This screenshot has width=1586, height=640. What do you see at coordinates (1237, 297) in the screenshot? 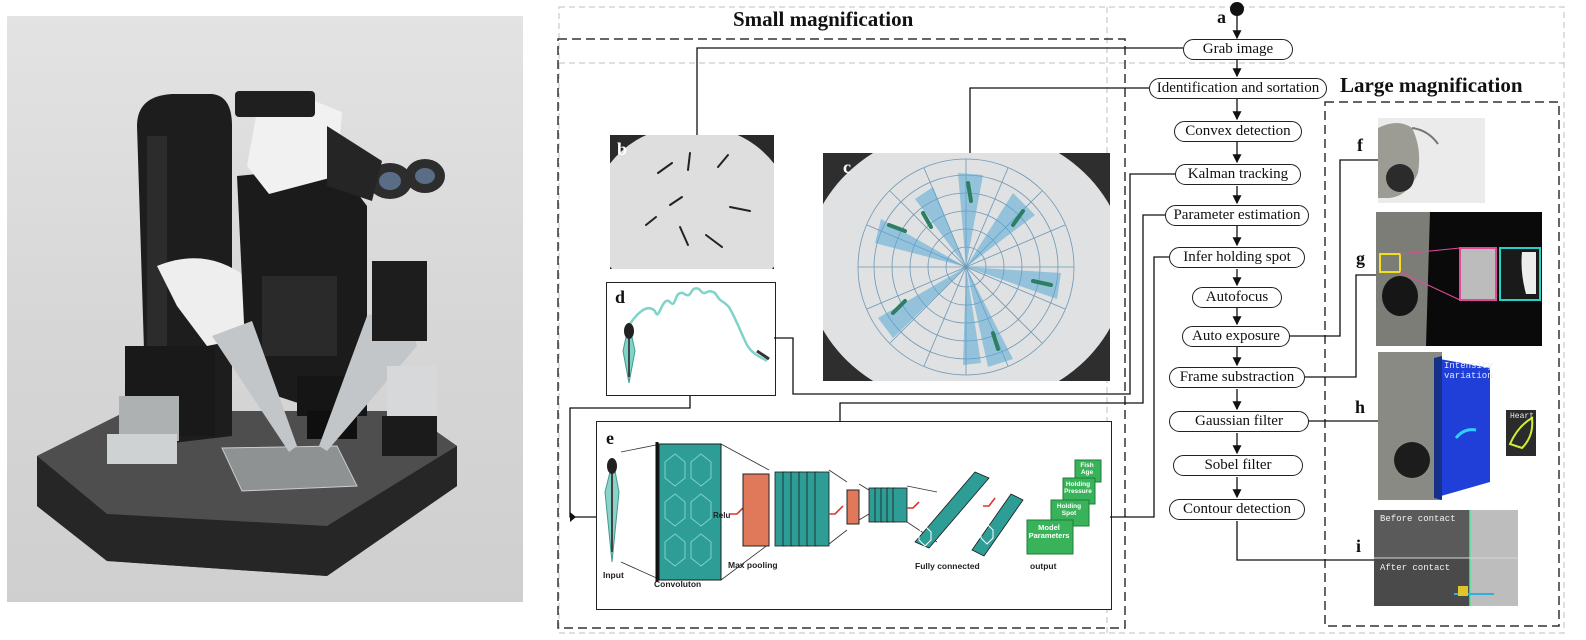
I see `step-autofocus: Autofocus` at bounding box center [1237, 297].